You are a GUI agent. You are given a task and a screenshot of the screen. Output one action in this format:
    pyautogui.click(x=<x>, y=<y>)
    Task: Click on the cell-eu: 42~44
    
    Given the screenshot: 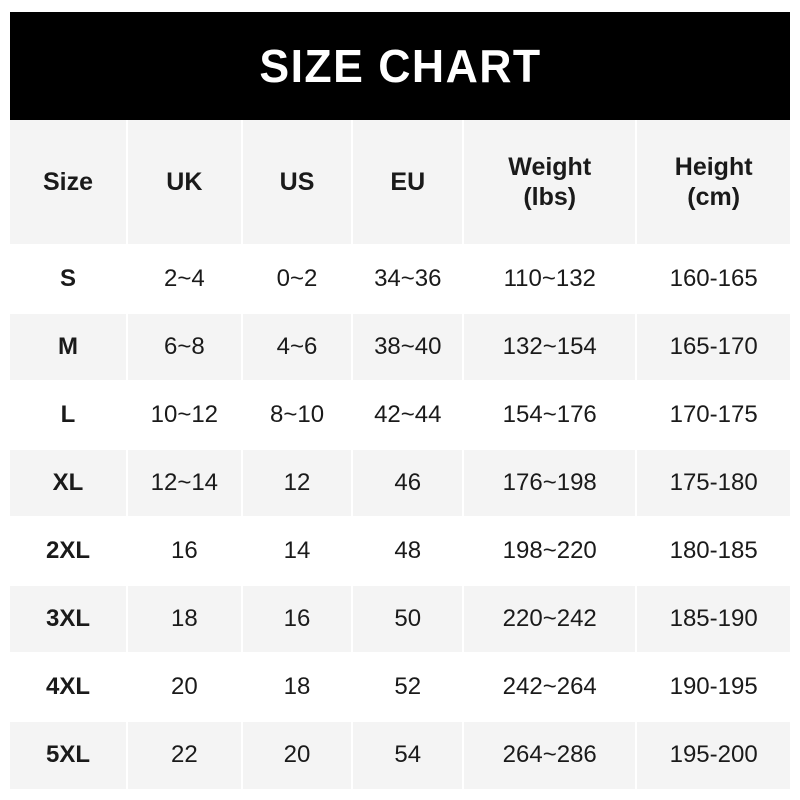 What is the action you would take?
    pyautogui.click(x=408, y=415)
    